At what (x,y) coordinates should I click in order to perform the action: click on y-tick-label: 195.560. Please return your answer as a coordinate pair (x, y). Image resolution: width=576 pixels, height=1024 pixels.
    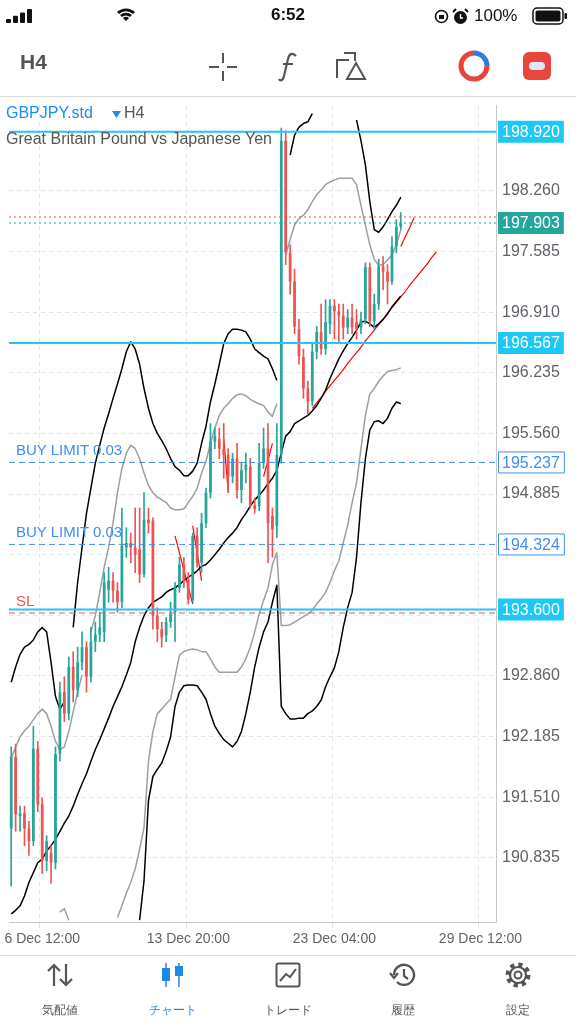
    Looking at the image, I should click on (531, 432).